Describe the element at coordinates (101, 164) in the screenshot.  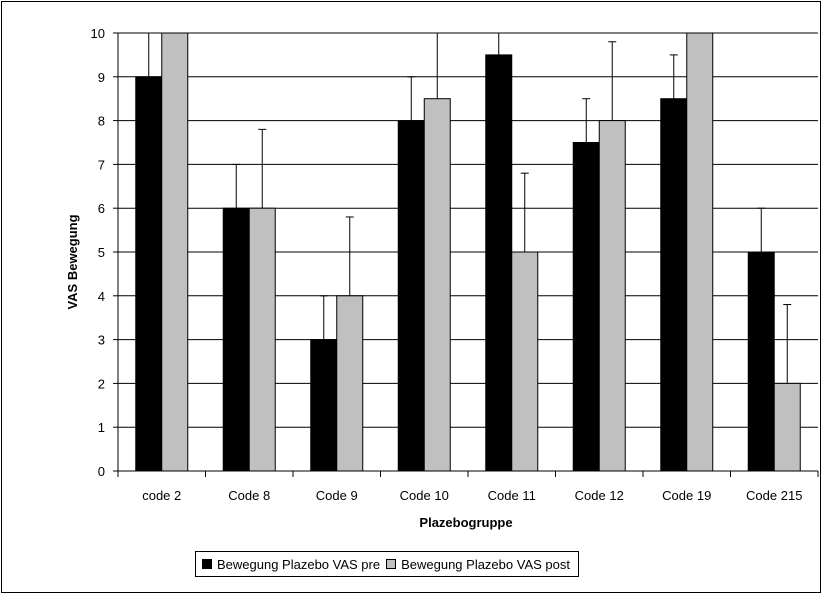
I see `y-tick-label-7: 7` at that location.